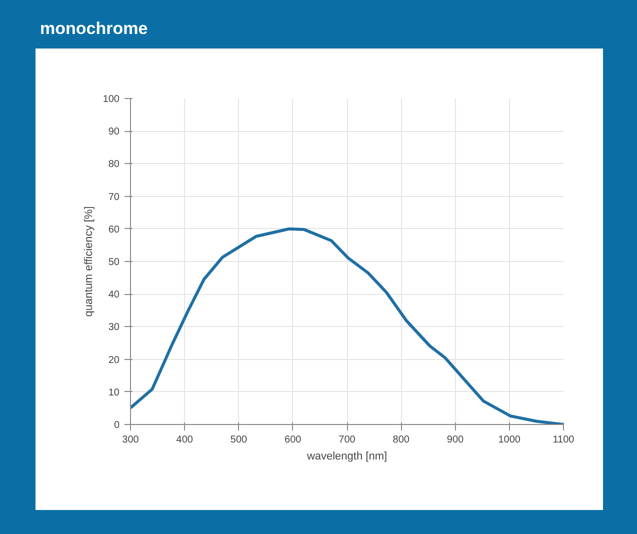 The height and width of the screenshot is (534, 637). What do you see at coordinates (114, 164) in the screenshot?
I see `y-tick-label: 80` at bounding box center [114, 164].